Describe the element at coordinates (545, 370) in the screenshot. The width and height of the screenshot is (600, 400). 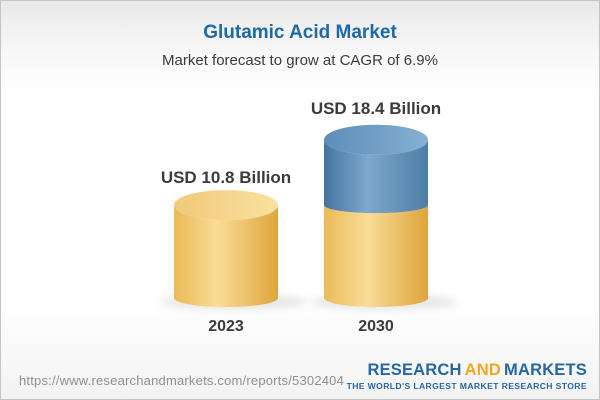
I see `logo-word-markets: MARKETS` at that location.